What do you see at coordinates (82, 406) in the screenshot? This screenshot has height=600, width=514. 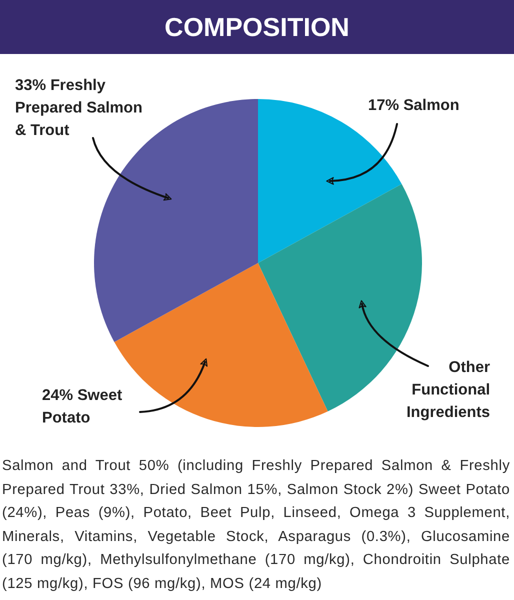 I see `slice-label: 24% Sweet Potato` at bounding box center [82, 406].